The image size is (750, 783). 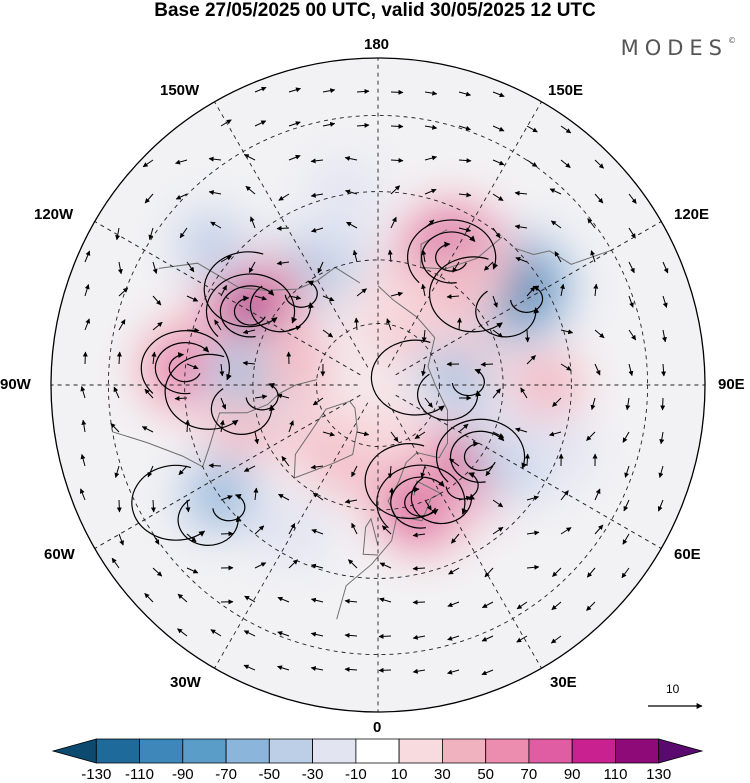 What do you see at coordinates (507, 751) in the screenshot?
I see `colorbar-swatch` at bounding box center [507, 751].